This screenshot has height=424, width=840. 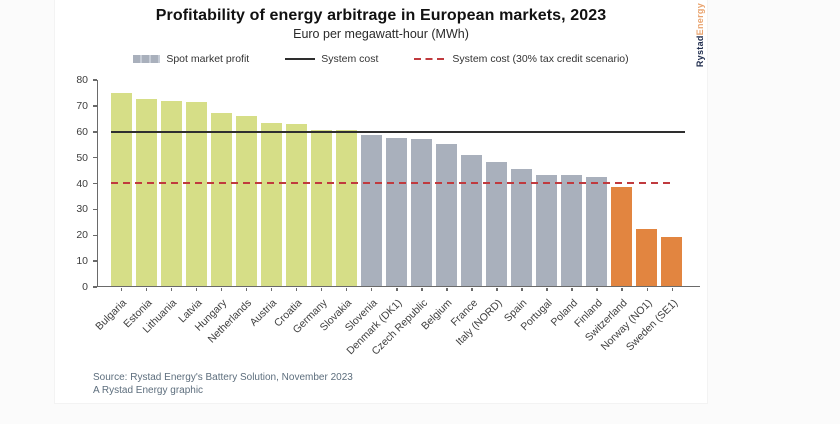 I want to click on bar-portugal, so click(x=546, y=230).